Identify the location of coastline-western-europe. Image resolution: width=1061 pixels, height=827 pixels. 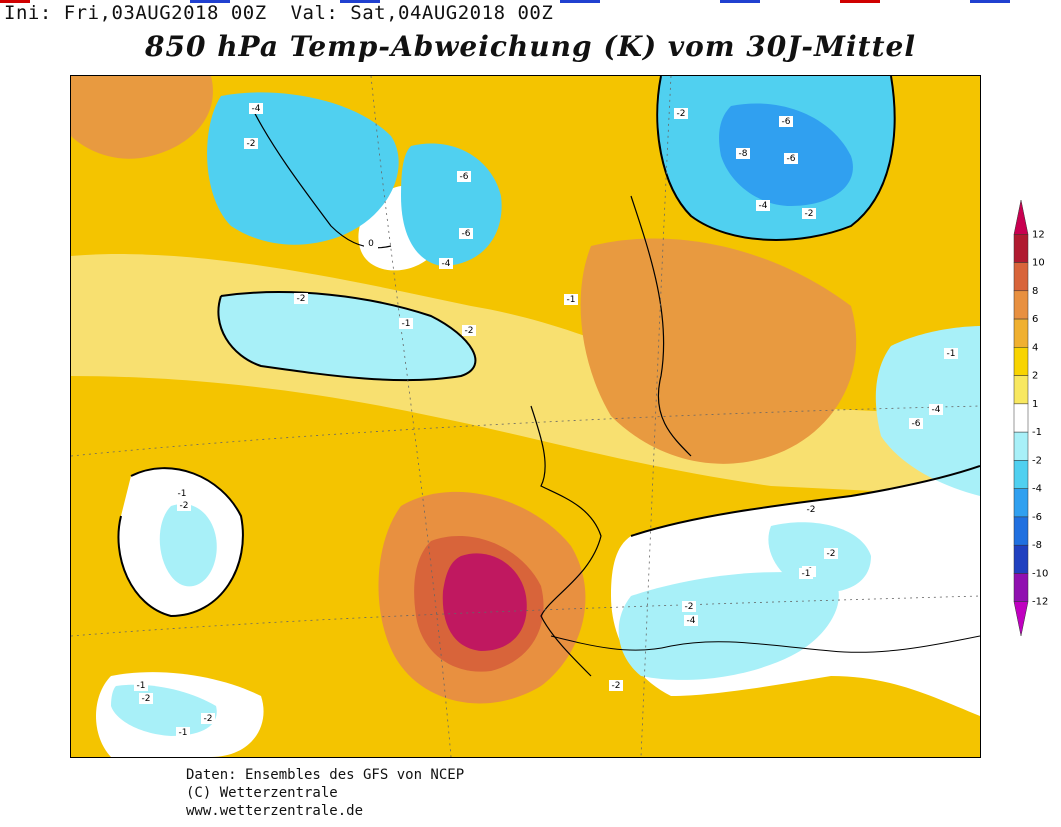
(566, 541).